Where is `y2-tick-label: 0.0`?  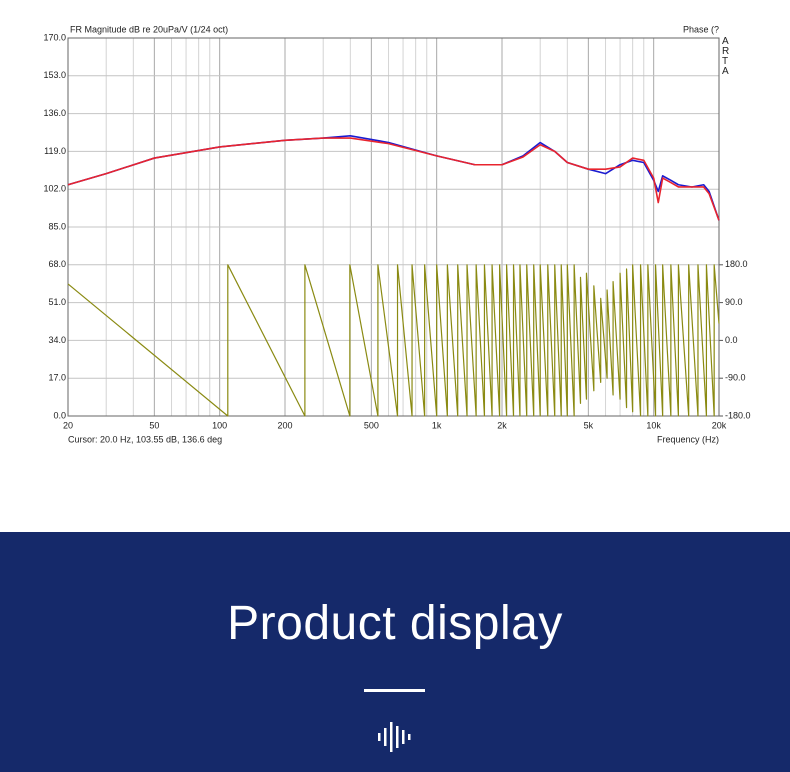
y2-tick-label: 0.0 is located at coordinates (731, 340).